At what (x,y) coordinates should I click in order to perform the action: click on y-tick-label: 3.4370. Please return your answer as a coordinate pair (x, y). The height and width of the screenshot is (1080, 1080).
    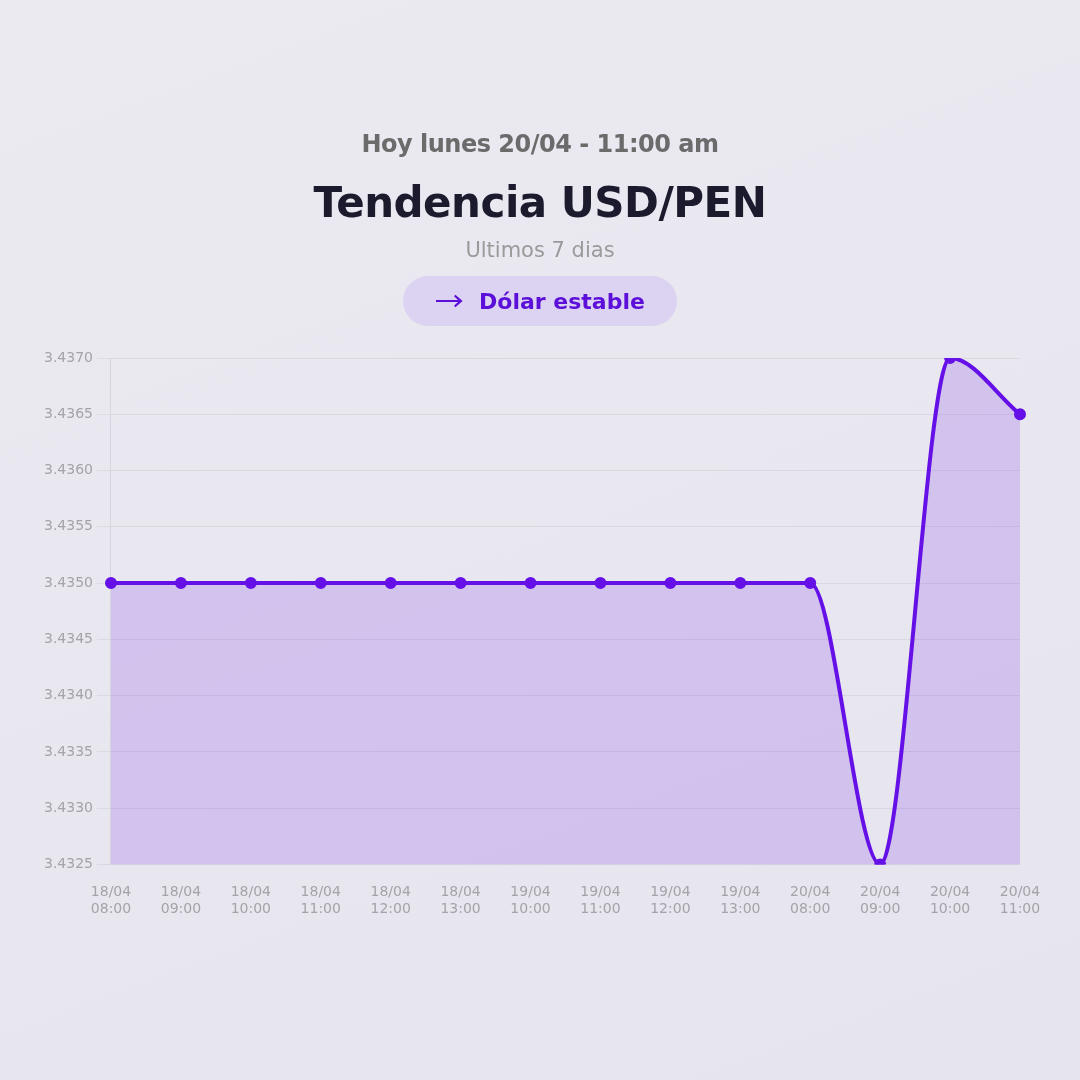
    Looking at the image, I should click on (68, 356).